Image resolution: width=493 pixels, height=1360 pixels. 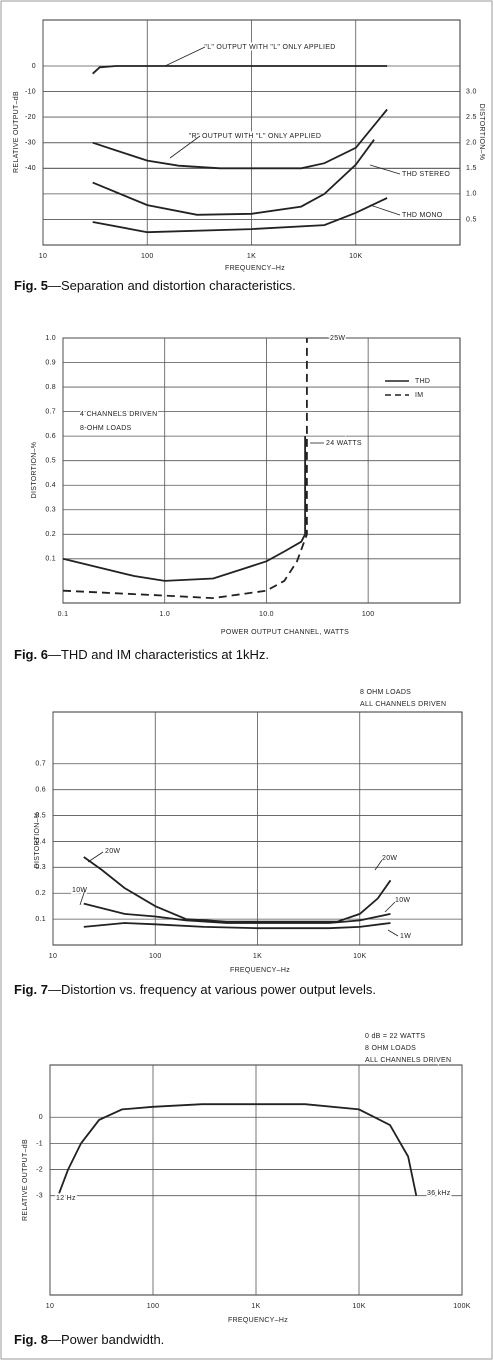 What do you see at coordinates (471, 219) in the screenshot?
I see `y2-tick-label: 0.5` at bounding box center [471, 219].